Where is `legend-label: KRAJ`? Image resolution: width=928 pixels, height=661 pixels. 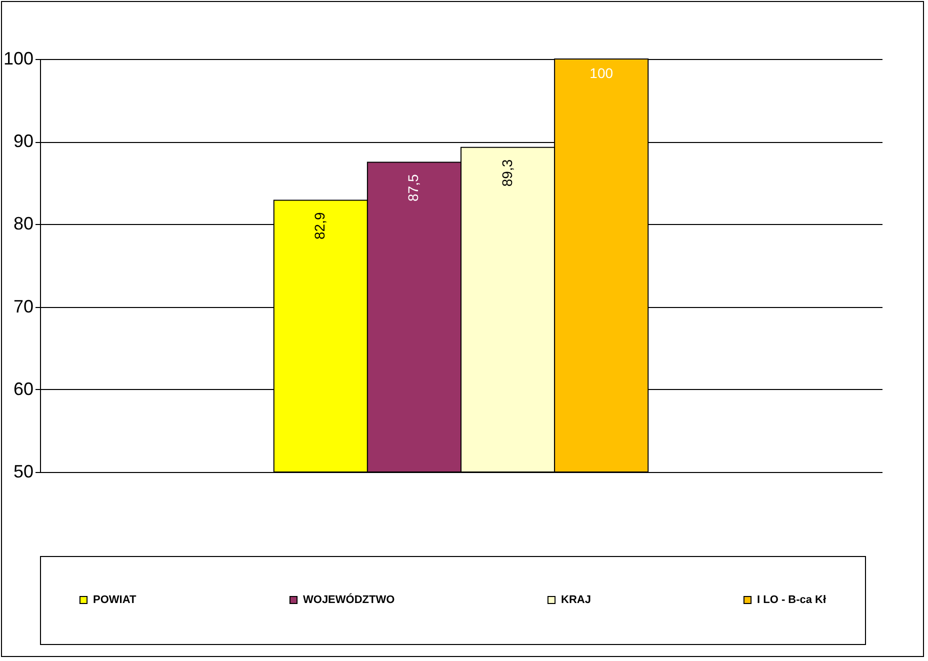
legend-label: KRAJ is located at coordinates (576, 600).